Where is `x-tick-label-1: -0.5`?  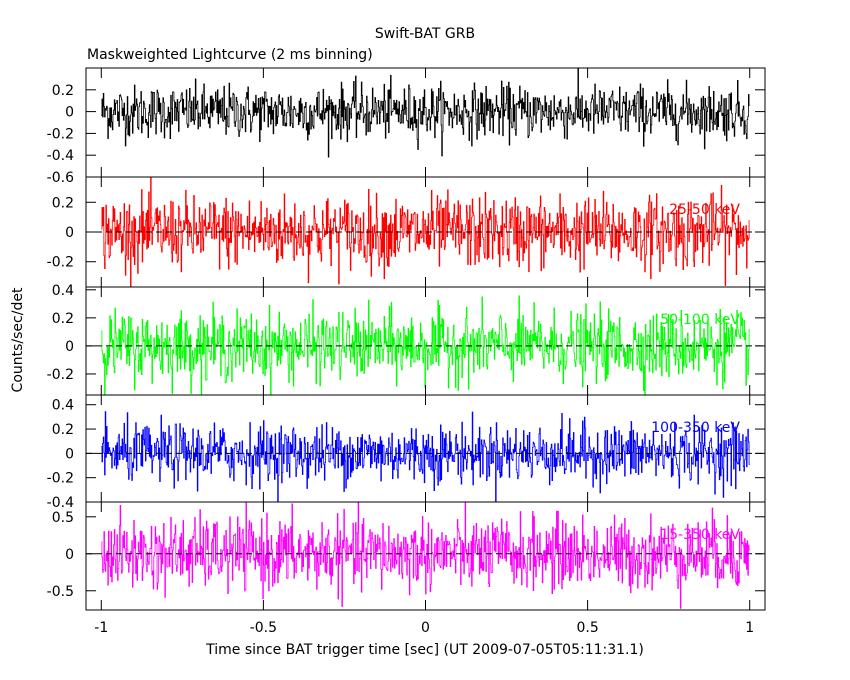
x-tick-label-1: -0.5 is located at coordinates (263, 628).